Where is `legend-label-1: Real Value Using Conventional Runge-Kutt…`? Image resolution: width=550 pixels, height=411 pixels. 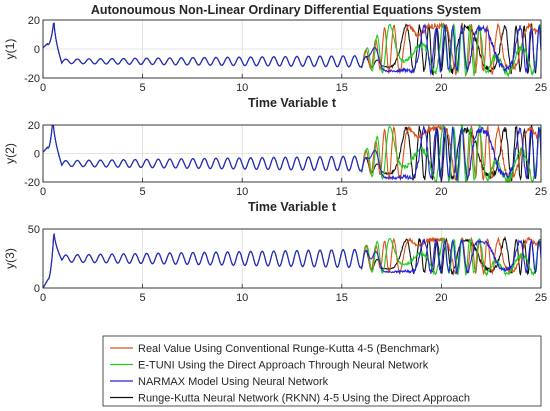
legend-label-1: Real Value Using Conventional Runge-Kutt… is located at coordinates (288, 349).